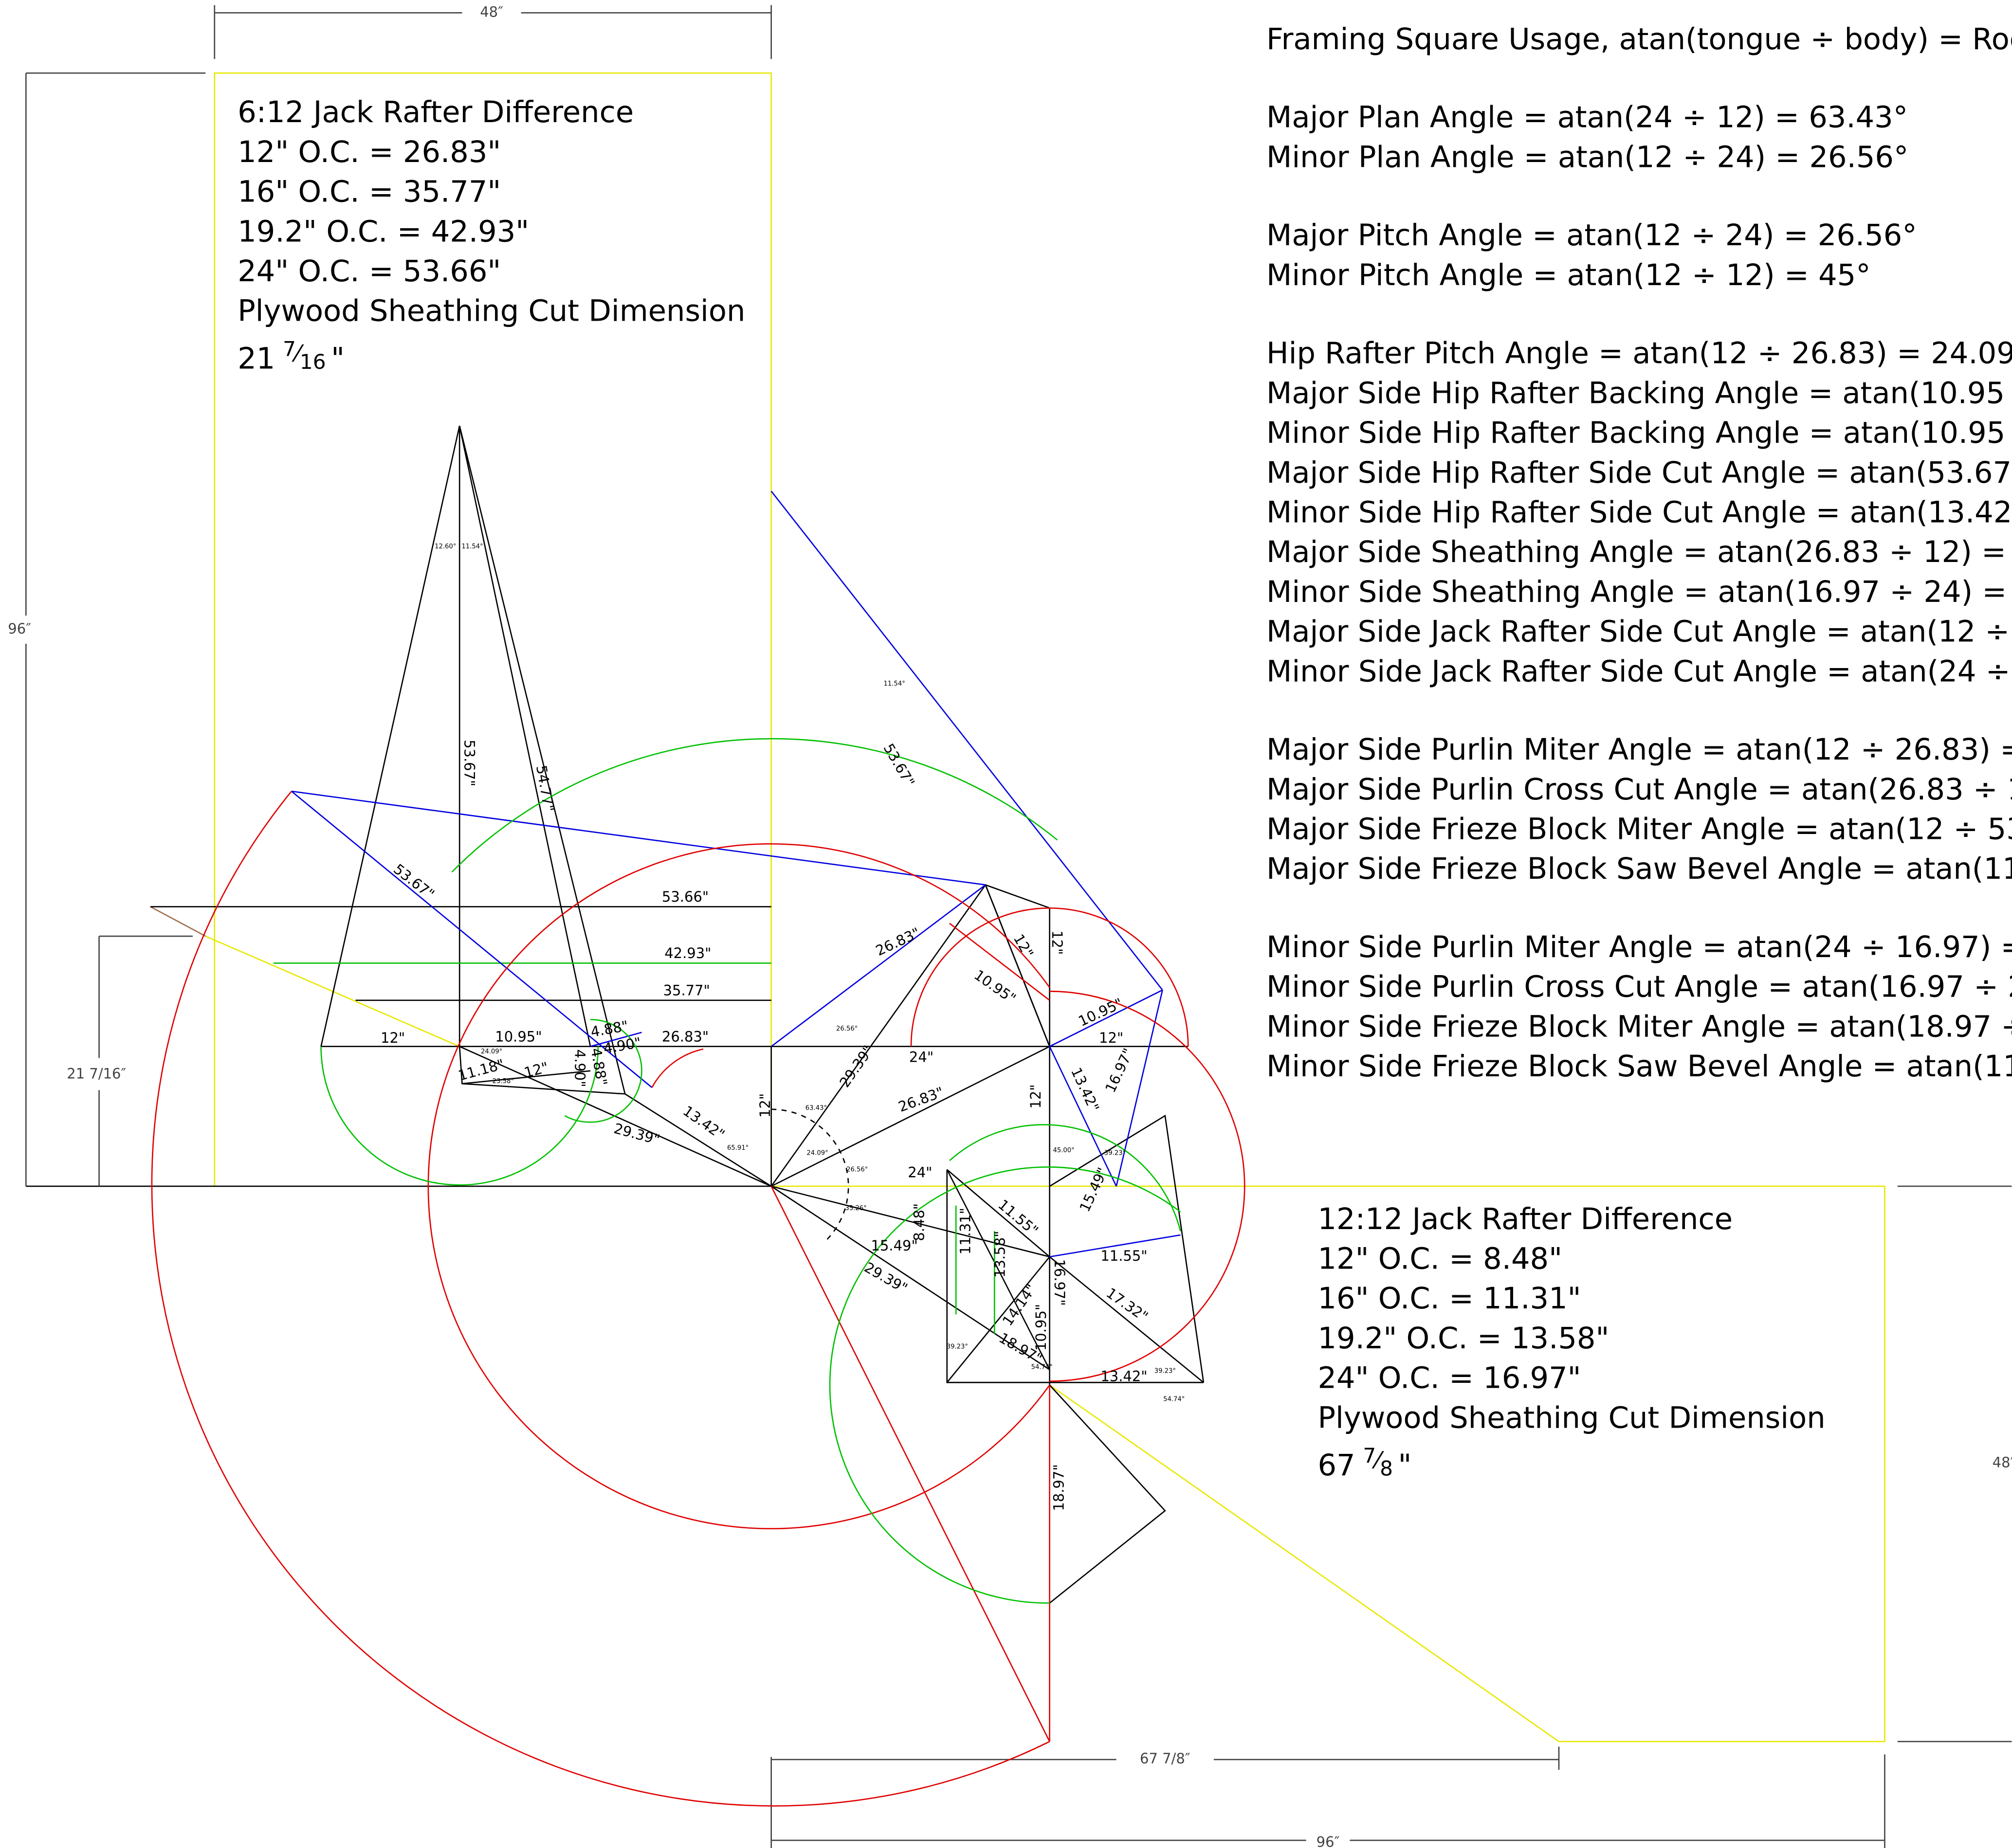 The height and width of the screenshot is (1848, 2012). What do you see at coordinates (472, 546) in the screenshot?
I see `label: 11.54°` at bounding box center [472, 546].